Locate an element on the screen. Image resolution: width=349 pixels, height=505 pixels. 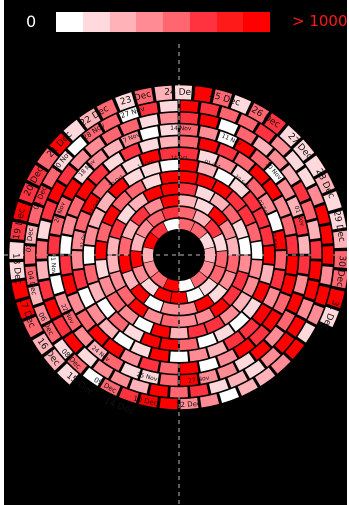
legend-swatch is located at coordinates (69, 22).